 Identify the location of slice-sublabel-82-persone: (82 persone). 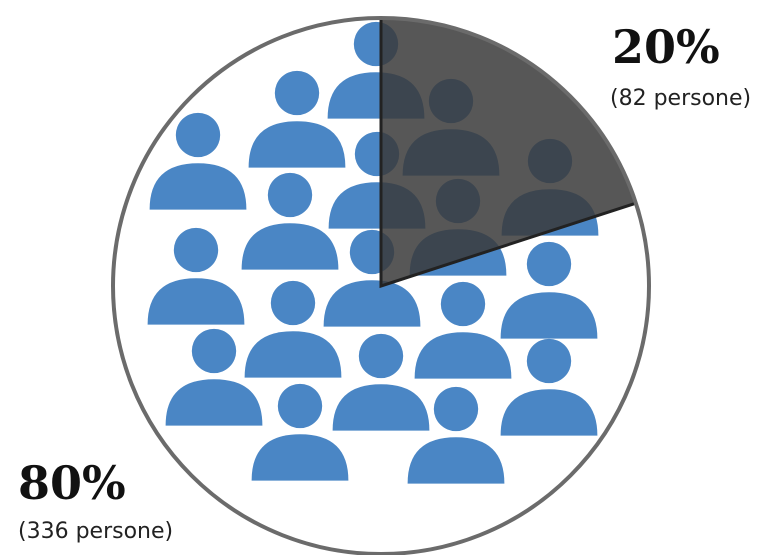
(681, 98).